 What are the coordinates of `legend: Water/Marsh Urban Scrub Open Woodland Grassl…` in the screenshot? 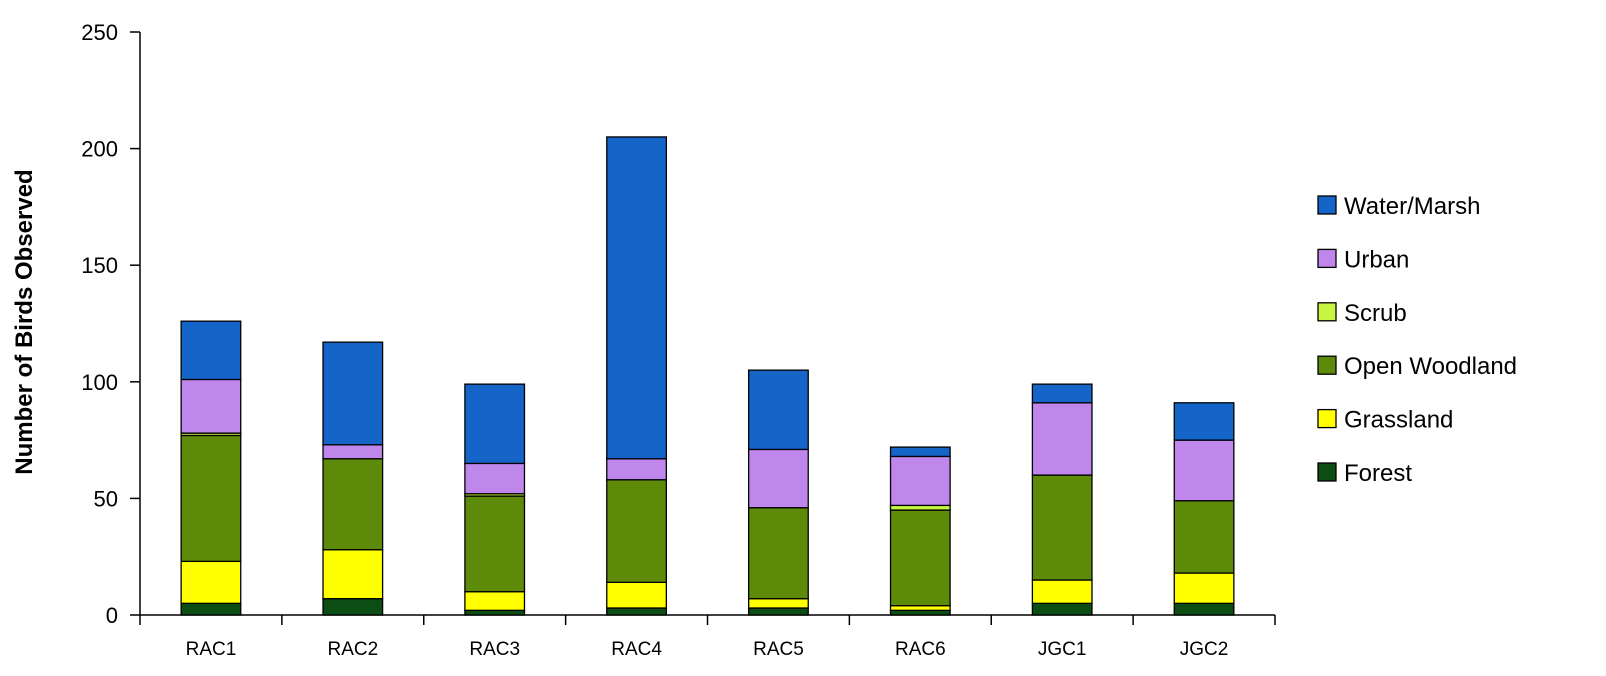 It's located at (1417, 340).